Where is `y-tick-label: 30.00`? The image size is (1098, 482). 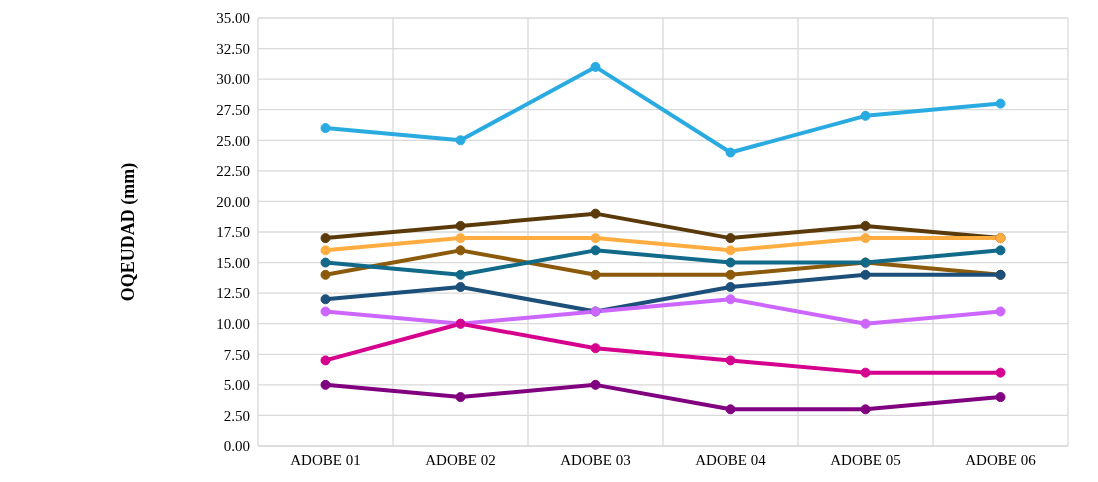
y-tick-label: 30.00 is located at coordinates (233, 79).